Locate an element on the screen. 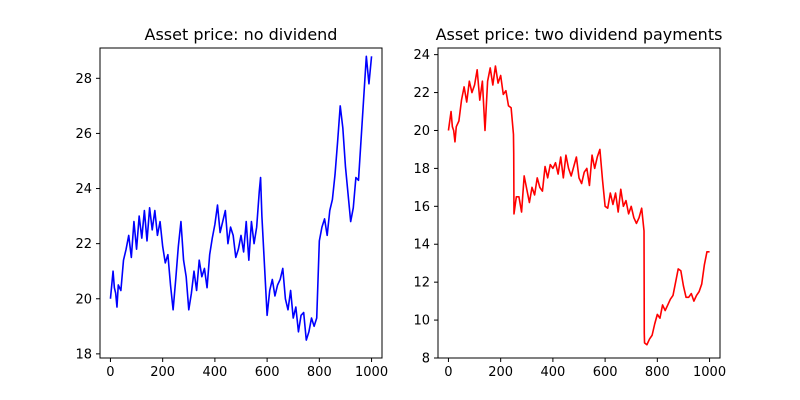  y-tick-label: 8 is located at coordinates (426, 359).